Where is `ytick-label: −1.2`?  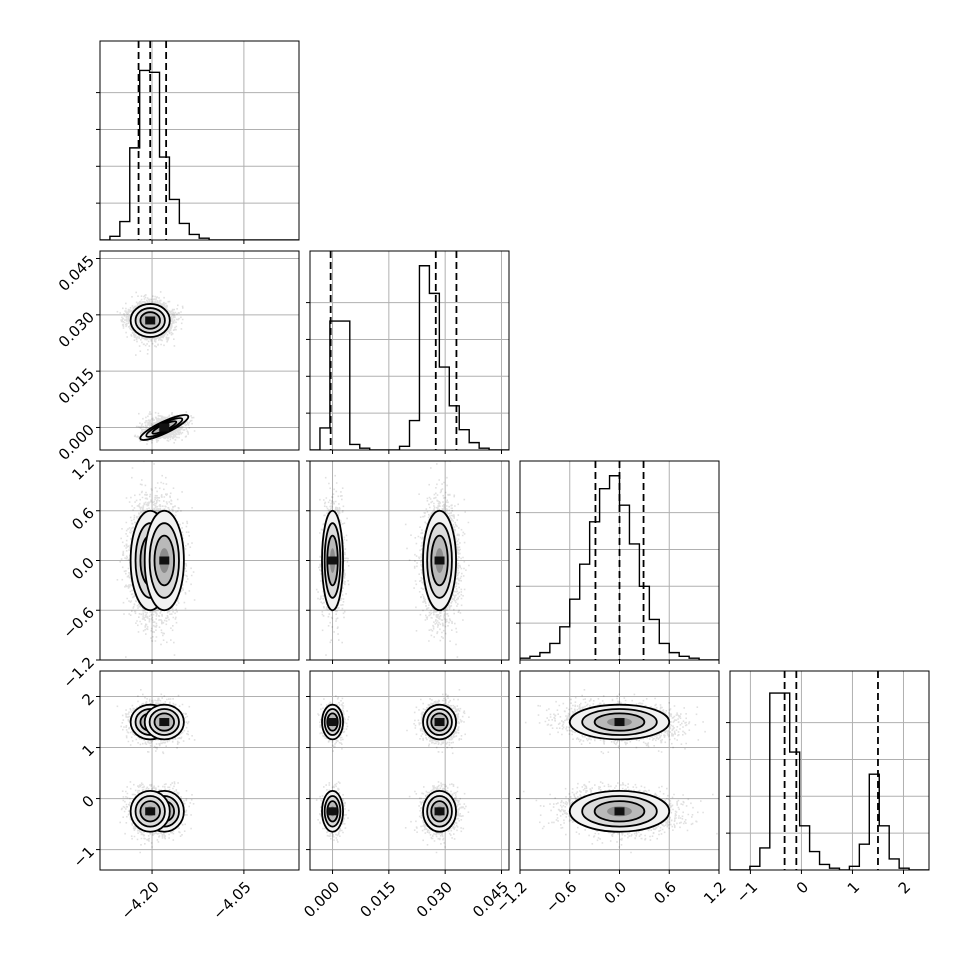
ytick-label: −1.2 is located at coordinates (79, 672).